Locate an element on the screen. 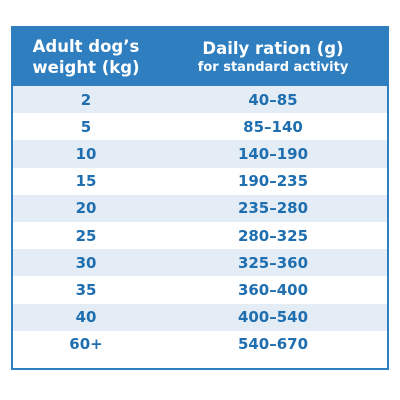 The height and width of the screenshot is (400, 400). weight-column-header: Adult dog’s weight (kg) is located at coordinates (86, 57).